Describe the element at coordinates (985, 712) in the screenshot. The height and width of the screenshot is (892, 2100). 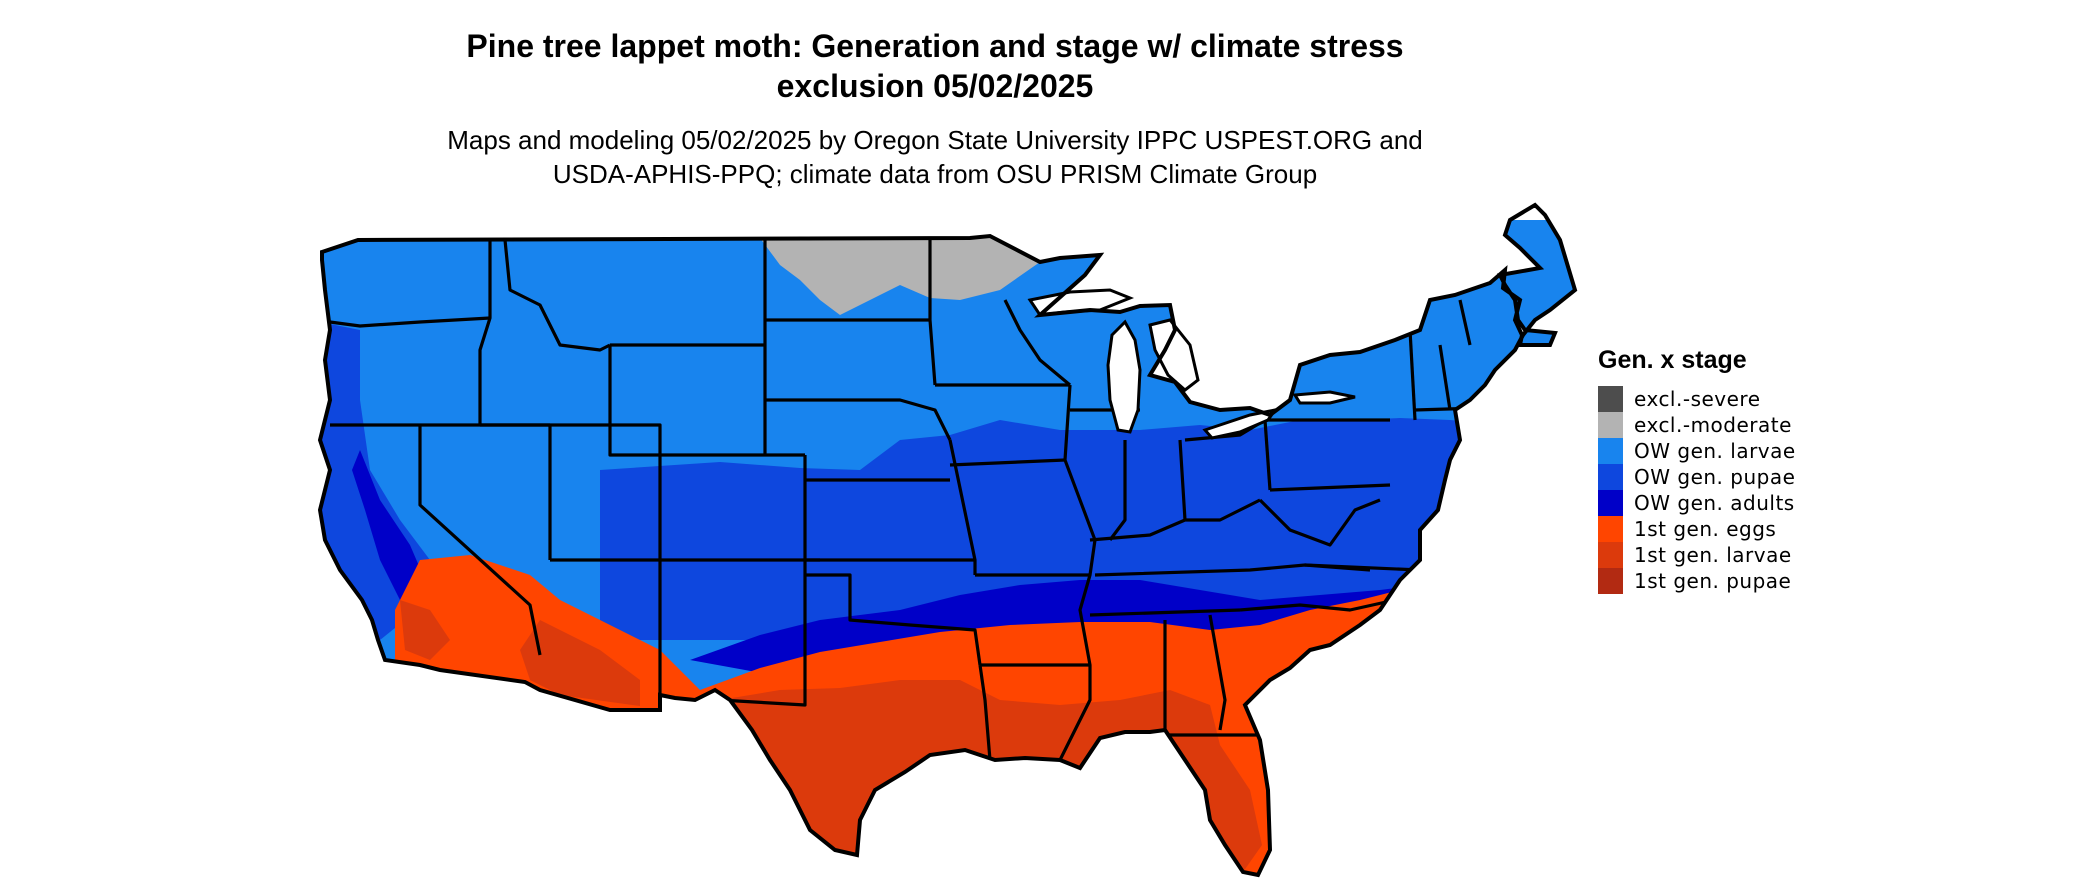
I see `state-line-la-tx` at that location.